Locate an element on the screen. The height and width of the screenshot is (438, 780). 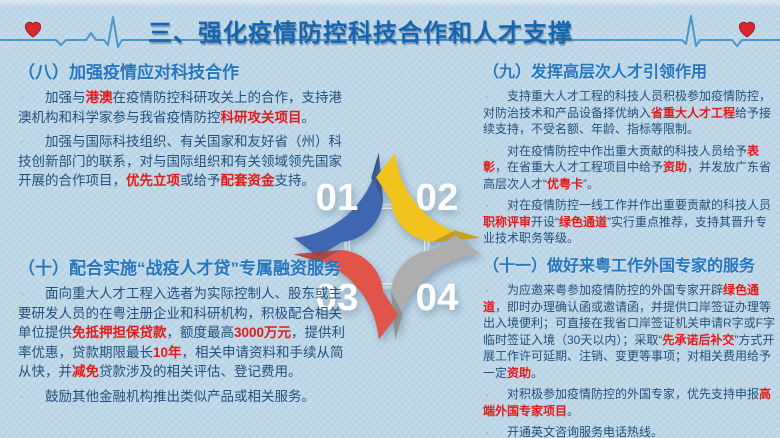
paragraph: 开通英文咨询服务电话热线。 is located at coordinates (629, 431).